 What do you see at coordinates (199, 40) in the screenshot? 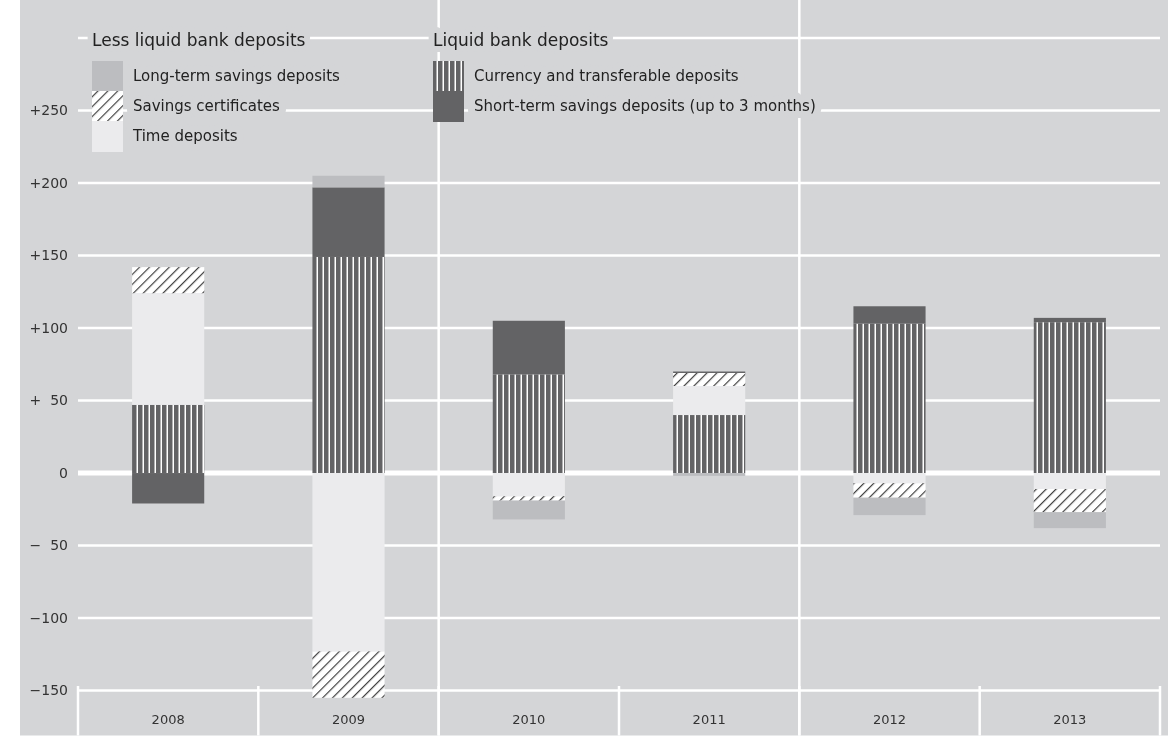
I see `annotation: Less liquid bank deposits` at bounding box center [199, 40].